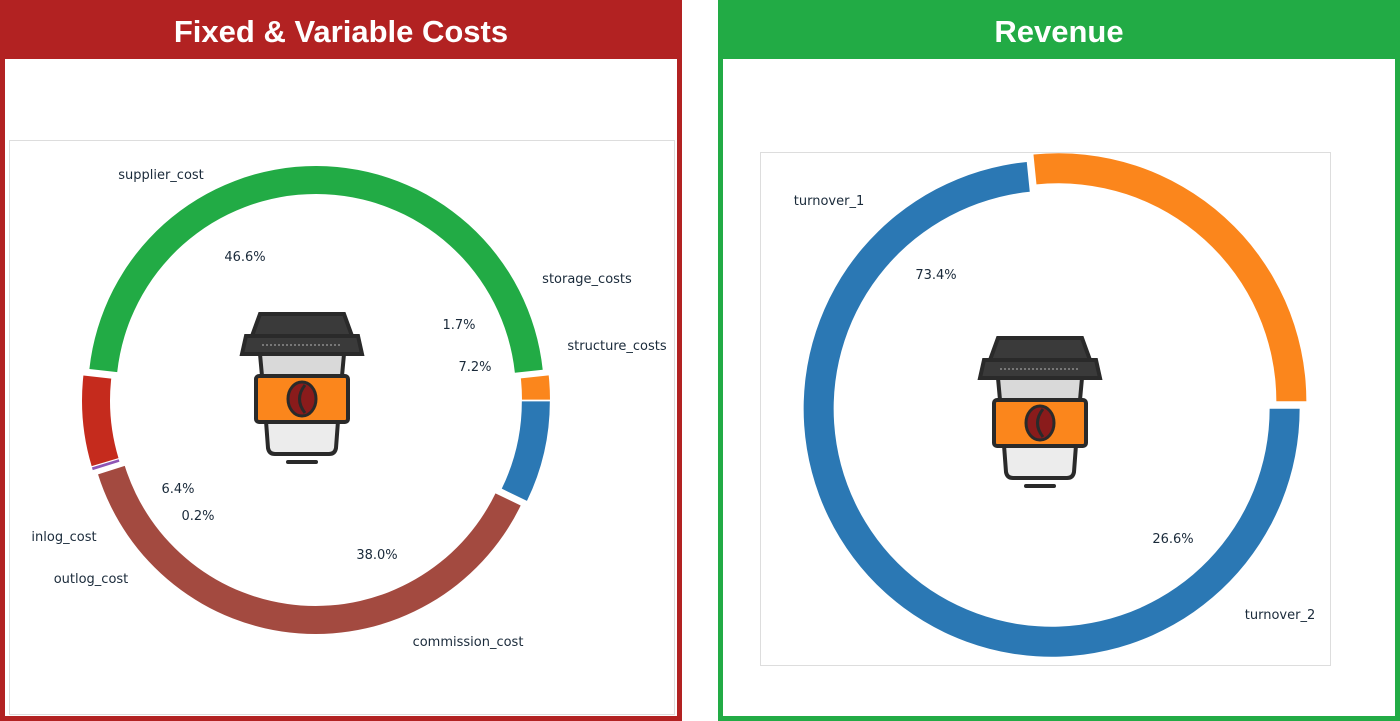 The height and width of the screenshot is (721, 1400). I want to click on donut-slice-inlog-cost, so click(100, 421).